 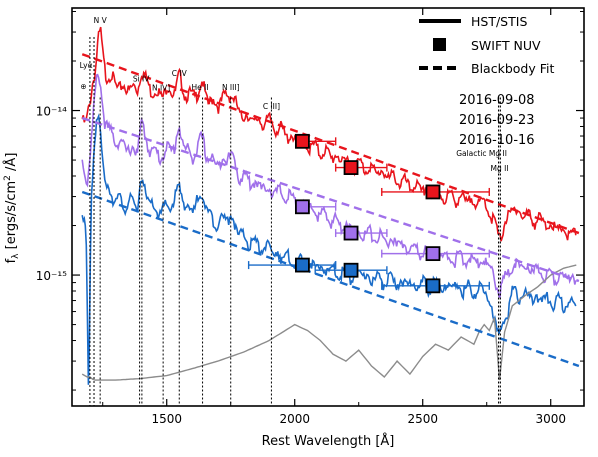 I want to click on epoch-labels: 2016-09-08 2016-09-23 2016-10-16, so click(x=497, y=120).